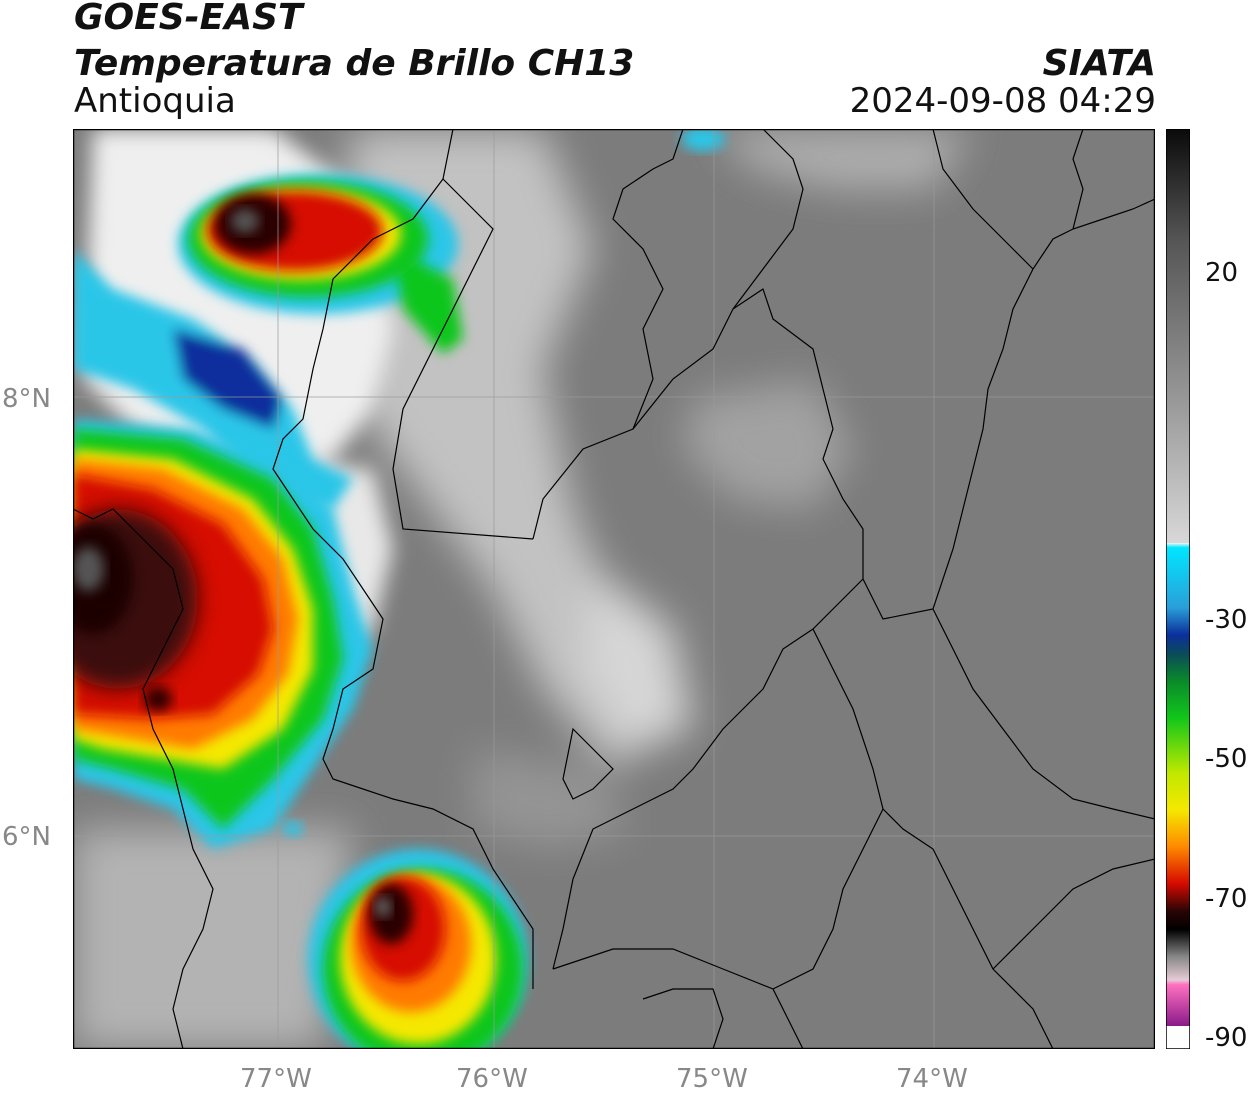 The width and height of the screenshot is (1252, 1099). Describe the element at coordinates (1099, 64) in the screenshot. I see `source-label: SIATA` at that location.